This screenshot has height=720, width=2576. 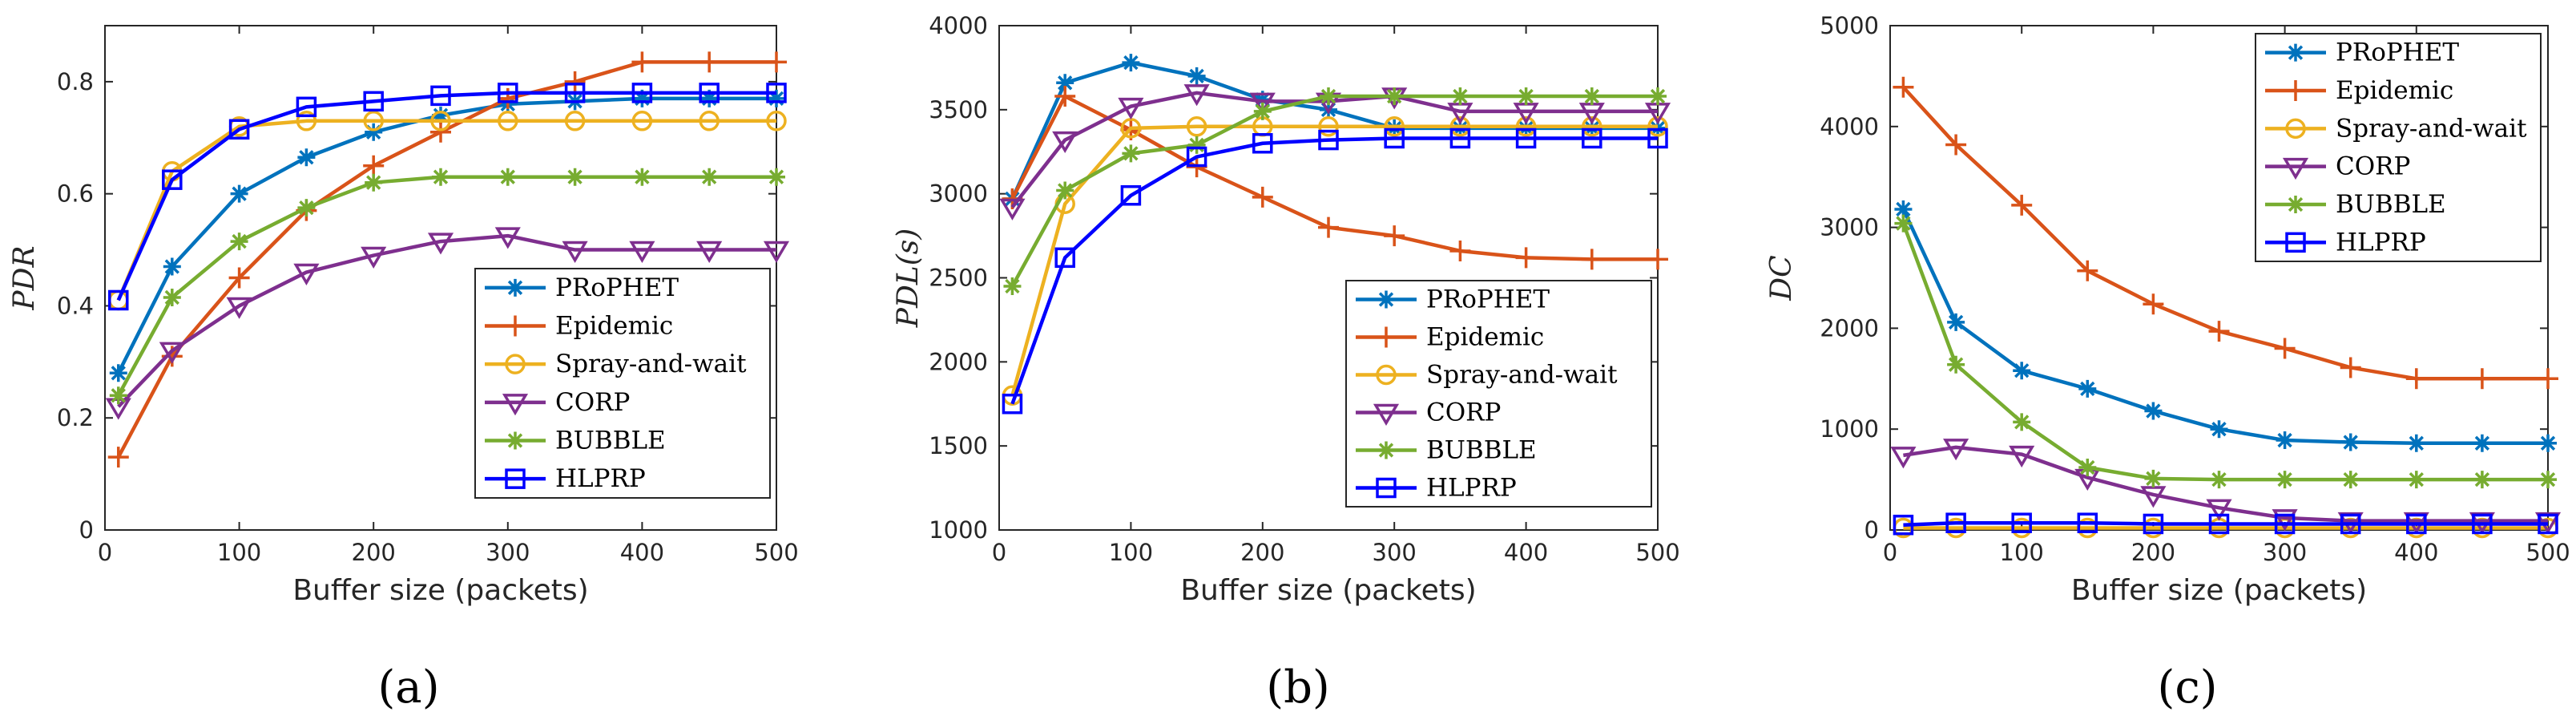 I want to click on y-tick-label: 0.2, so click(x=75, y=417).